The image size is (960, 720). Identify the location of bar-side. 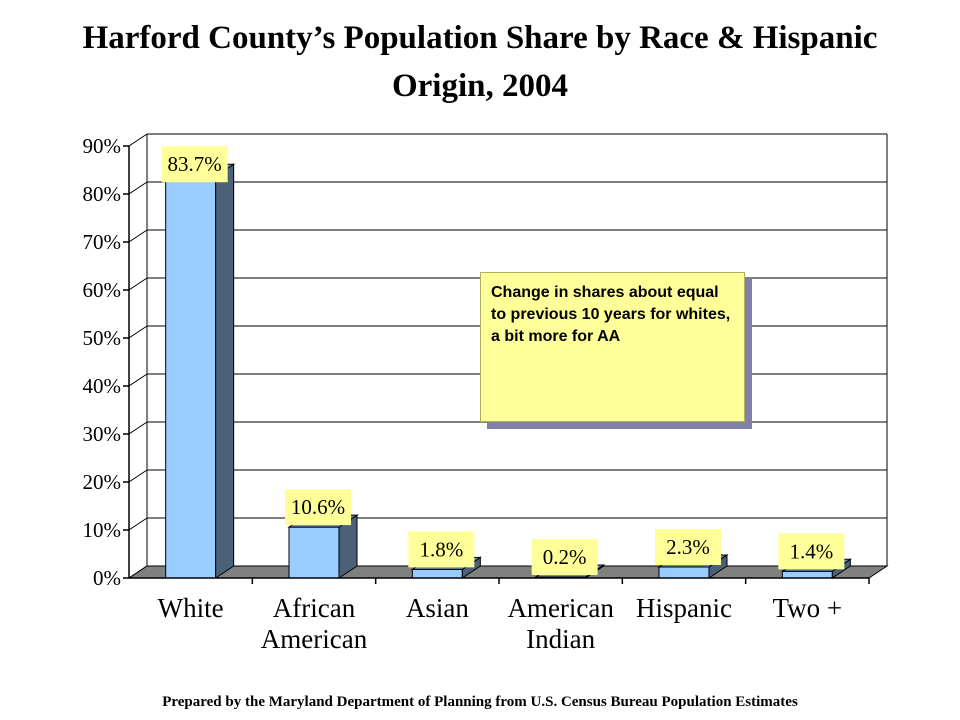
(225, 371).